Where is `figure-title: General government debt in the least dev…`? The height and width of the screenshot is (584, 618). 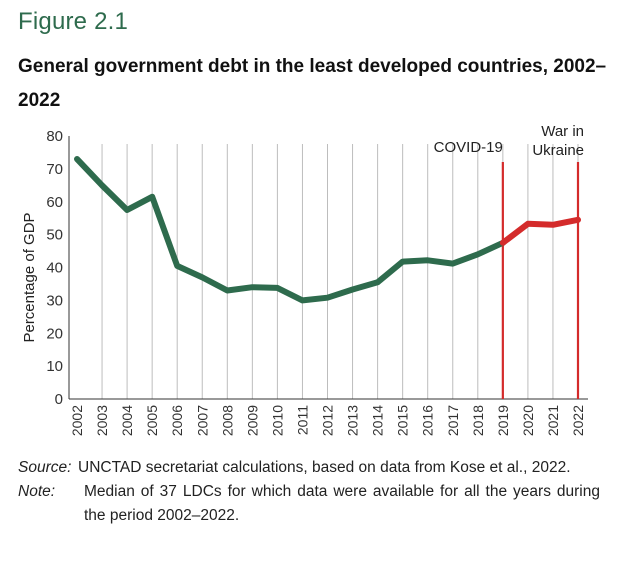 figure-title: General government debt in the least dev… is located at coordinates (312, 83).